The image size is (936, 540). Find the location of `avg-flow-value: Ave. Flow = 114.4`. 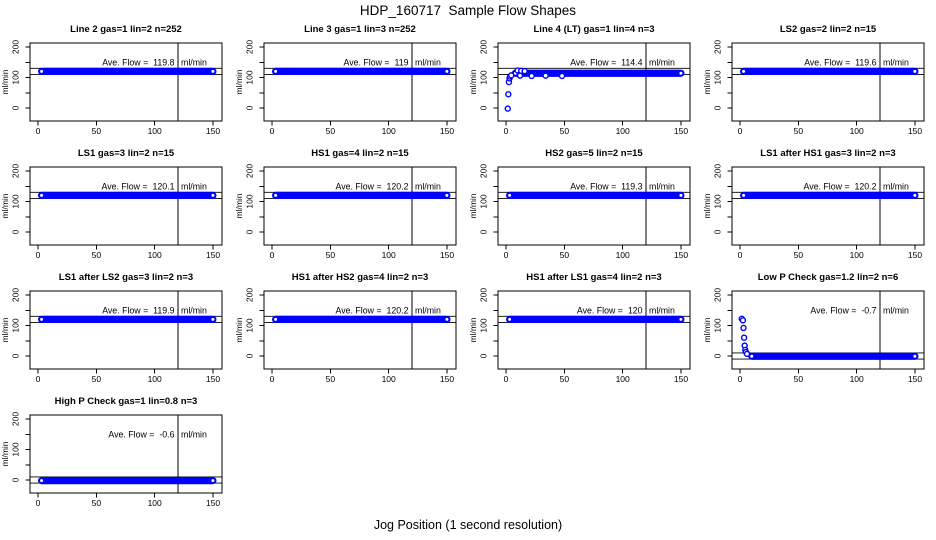

avg-flow-value: Ave. Flow = 114.4 is located at coordinates (606, 63).